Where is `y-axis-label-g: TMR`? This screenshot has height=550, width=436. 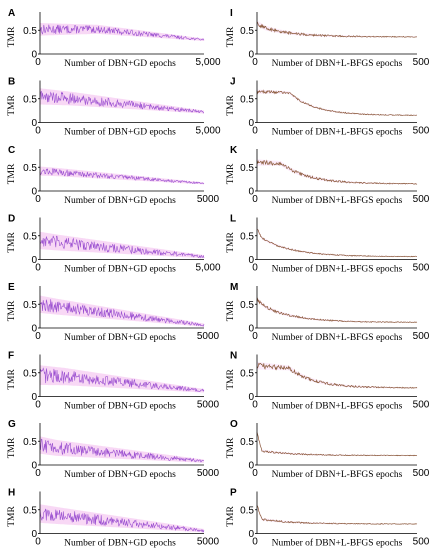
y-axis-label-g: TMR is located at coordinates (12, 447).